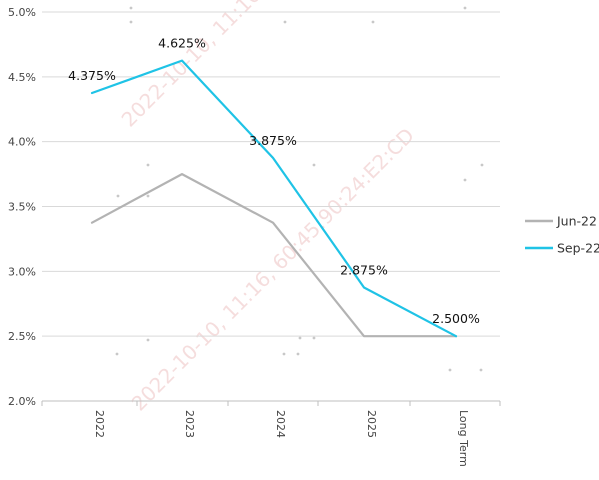  What do you see at coordinates (562, 235) in the screenshot?
I see `legend: Jun-22 Sep-22` at bounding box center [562, 235].